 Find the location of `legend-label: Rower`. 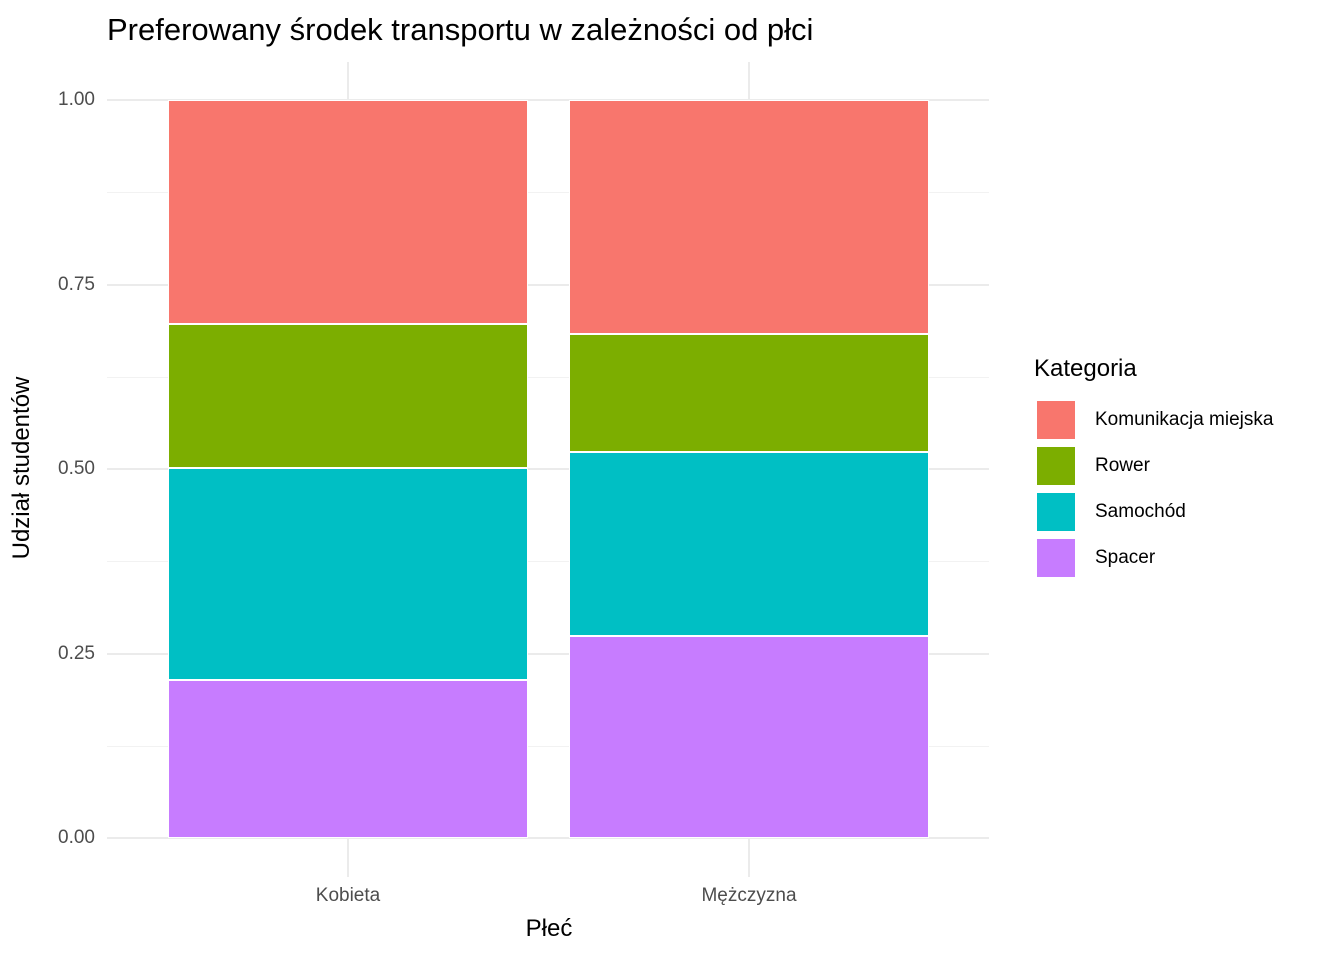

legend-label: Rower is located at coordinates (1122, 465).